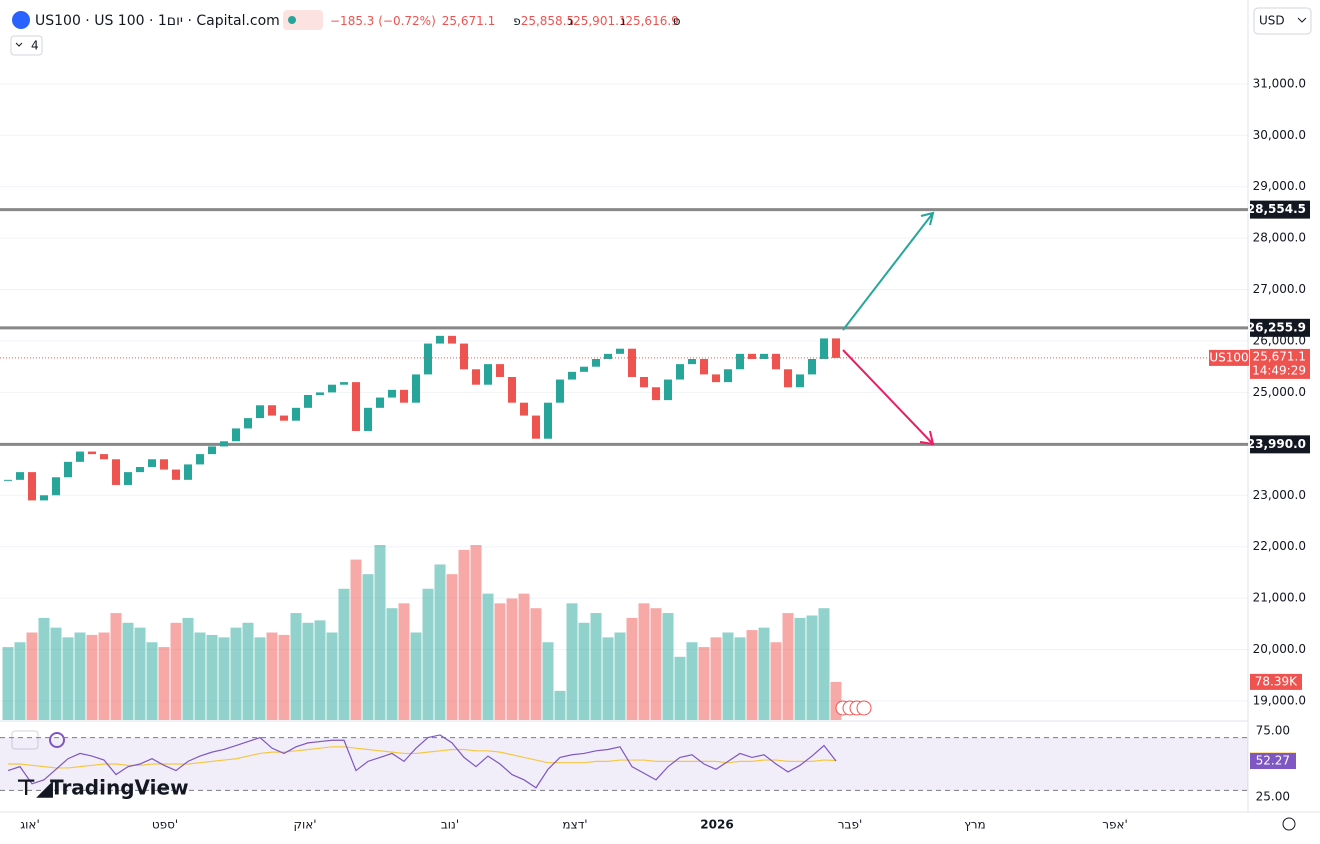  Describe the element at coordinates (1228, 357) in the screenshot. I see `symbol-tag-text: US100` at that location.